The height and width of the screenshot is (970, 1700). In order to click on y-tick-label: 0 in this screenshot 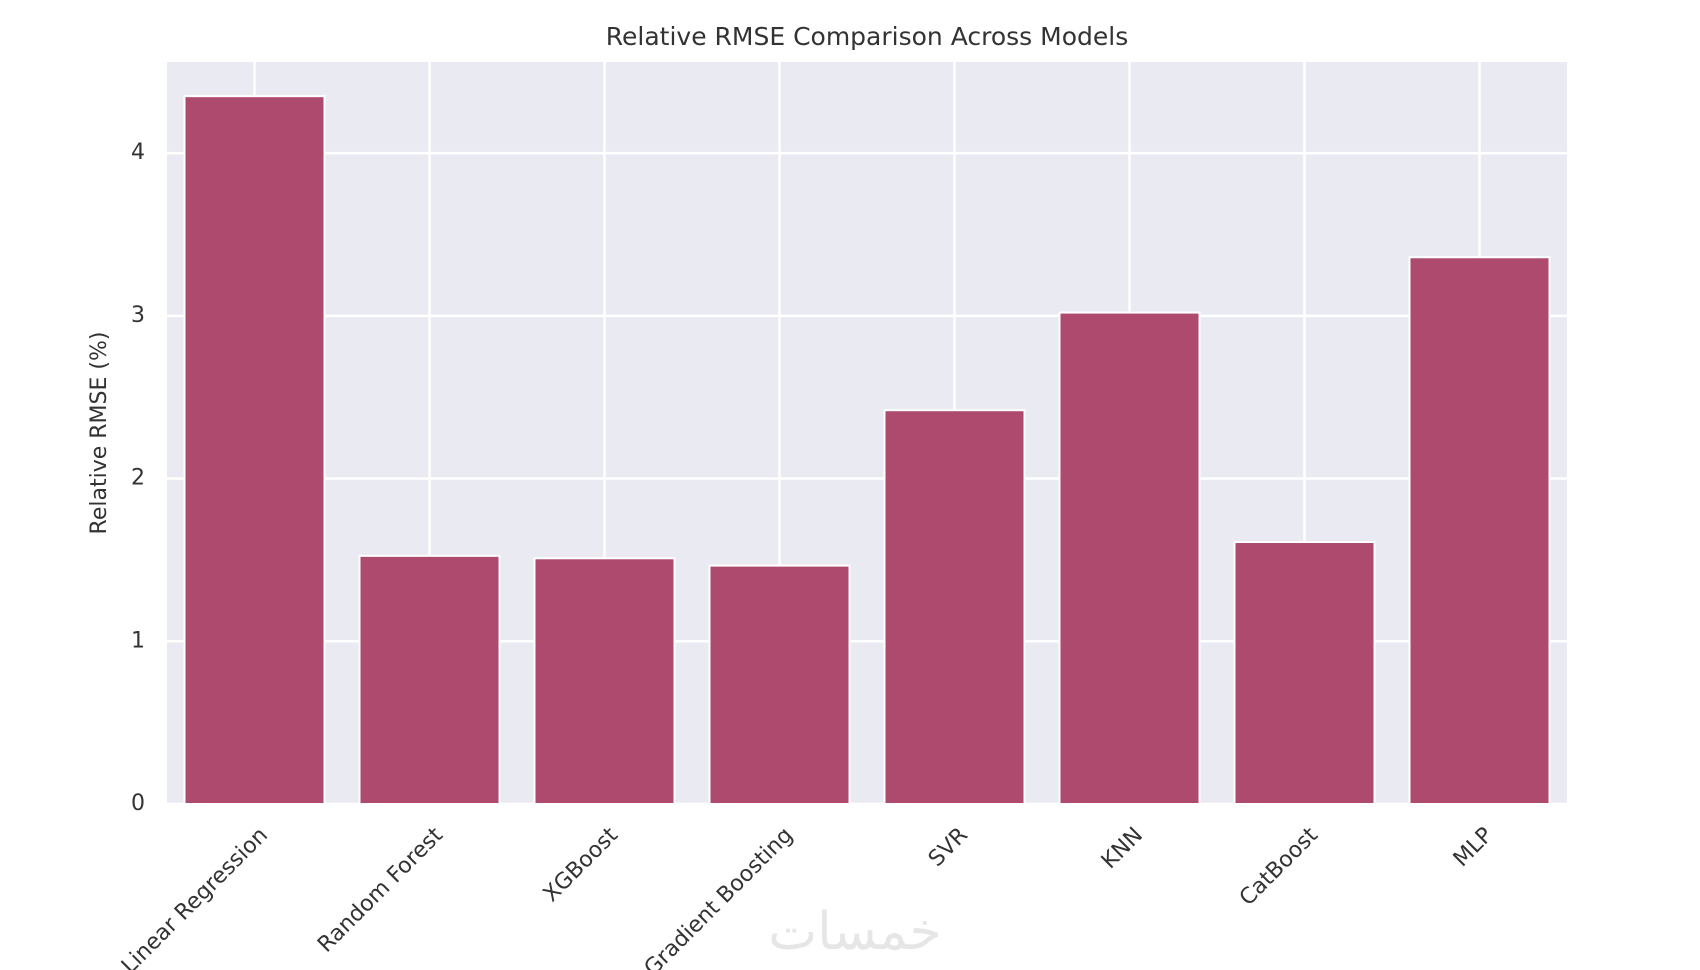, I will do `click(138, 803)`.